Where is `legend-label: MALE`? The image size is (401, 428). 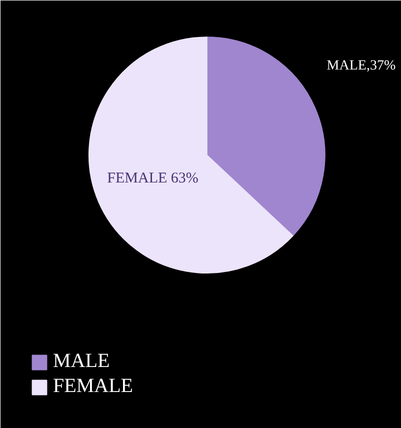 legend-label: MALE is located at coordinates (81, 361).